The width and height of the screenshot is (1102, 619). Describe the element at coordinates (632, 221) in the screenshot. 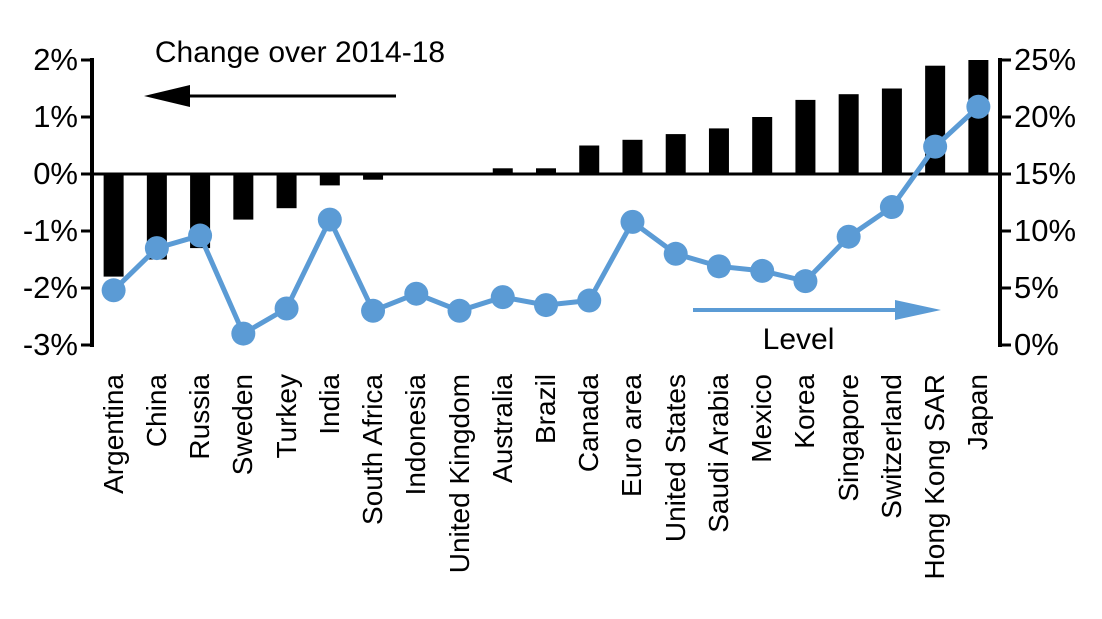

I see `level-marker-euro-area` at that location.